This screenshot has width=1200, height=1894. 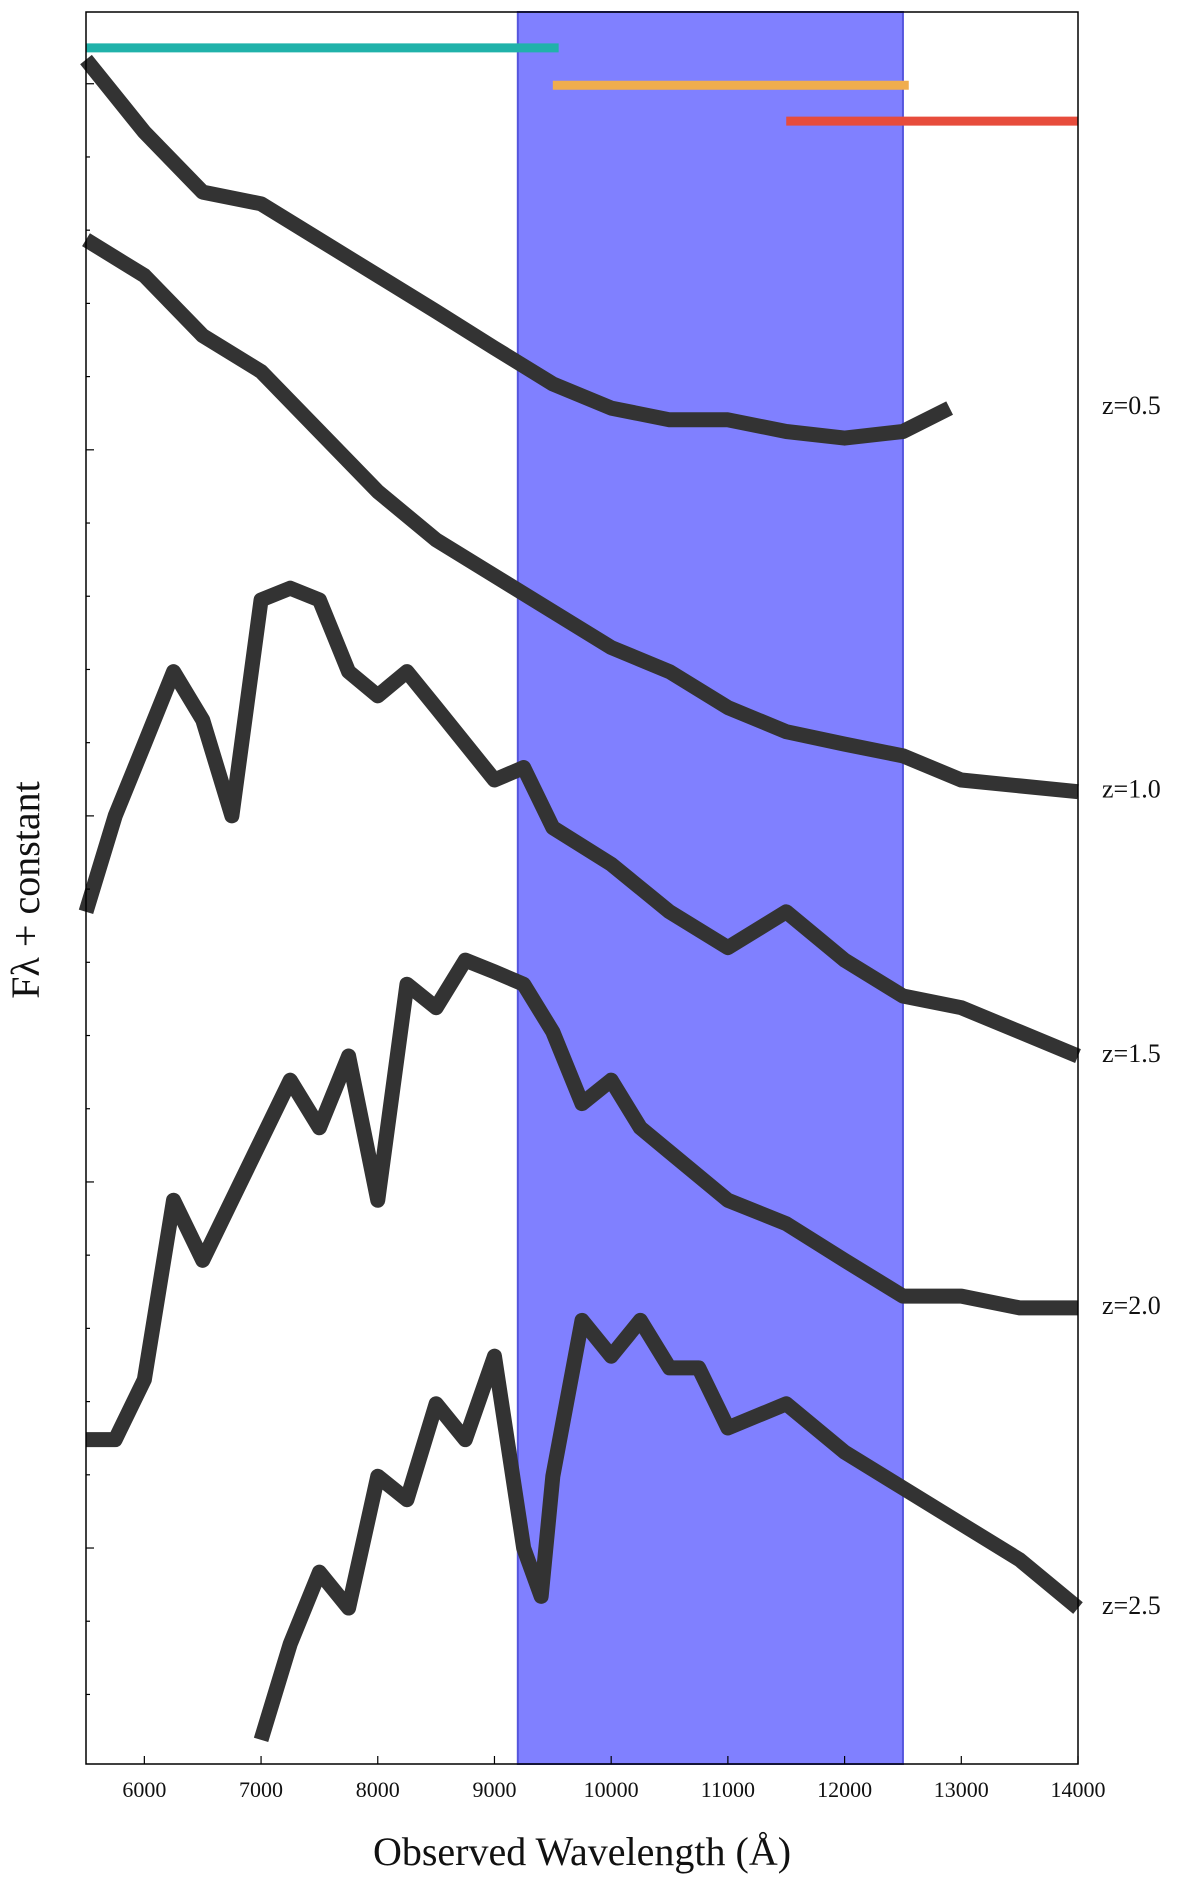 I want to click on y-axis-title: Fλ + constant, so click(x=25, y=890).